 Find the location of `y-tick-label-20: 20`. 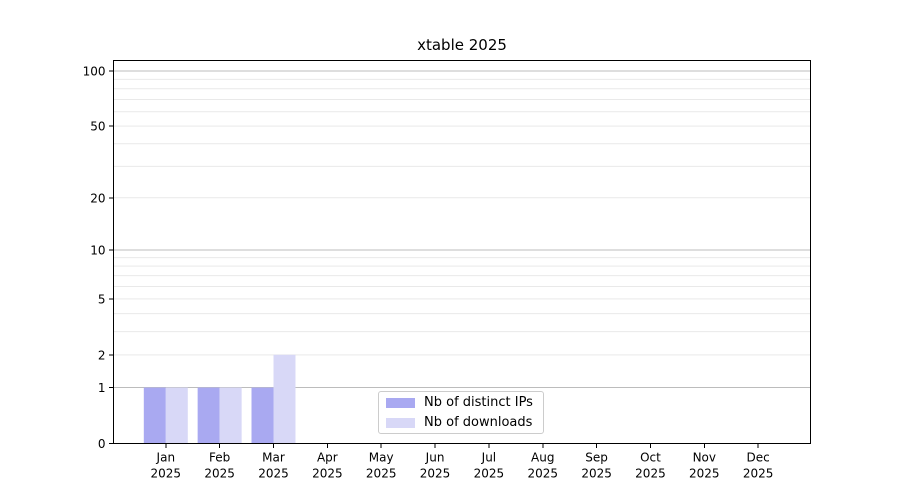

y-tick-label-20: 20 is located at coordinates (97, 198).